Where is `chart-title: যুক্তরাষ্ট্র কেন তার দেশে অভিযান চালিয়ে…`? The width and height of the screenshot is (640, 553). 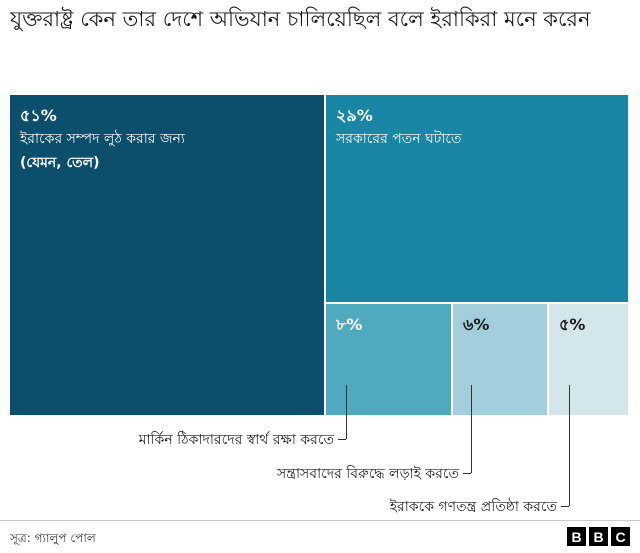
chart-title: যুক্তরাষ্ট্র কেন তার দেশে অভিযান চালিয়ে… is located at coordinates (300, 19).